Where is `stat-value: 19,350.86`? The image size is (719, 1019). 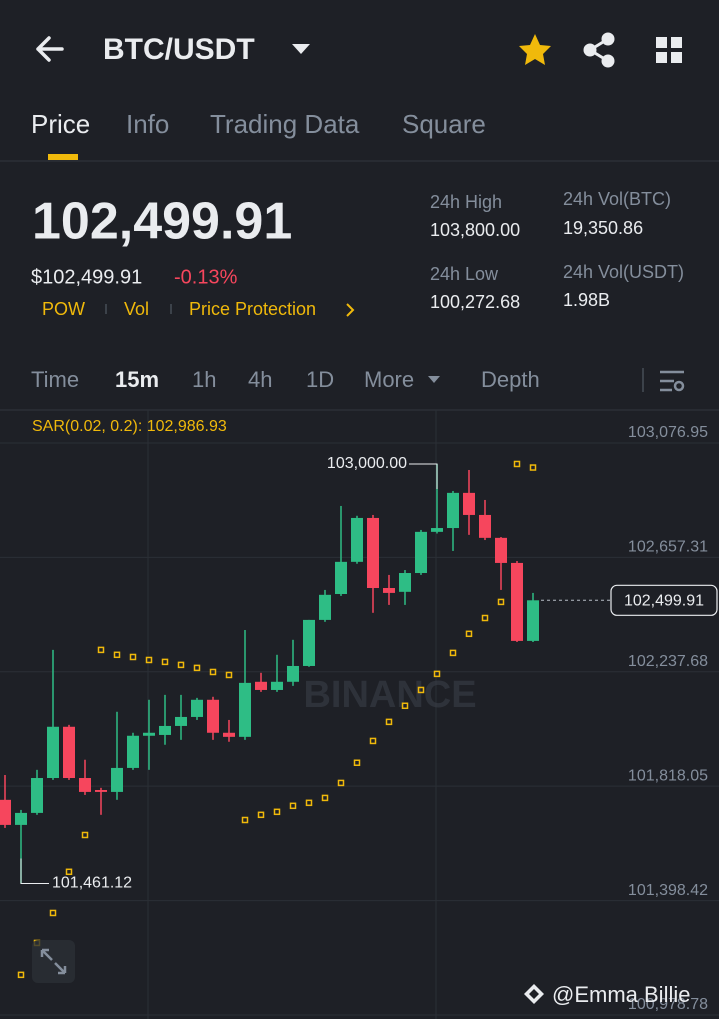
stat-value: 19,350.86 is located at coordinates (603, 228).